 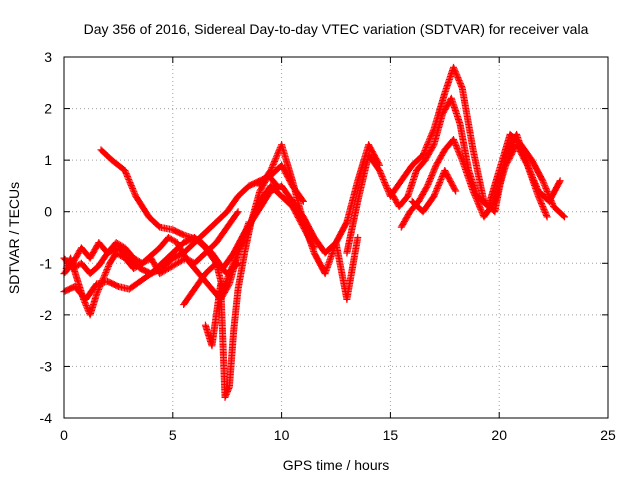 What do you see at coordinates (336, 465) in the screenshot?
I see `x-axis-title: GPS time / hours` at bounding box center [336, 465].